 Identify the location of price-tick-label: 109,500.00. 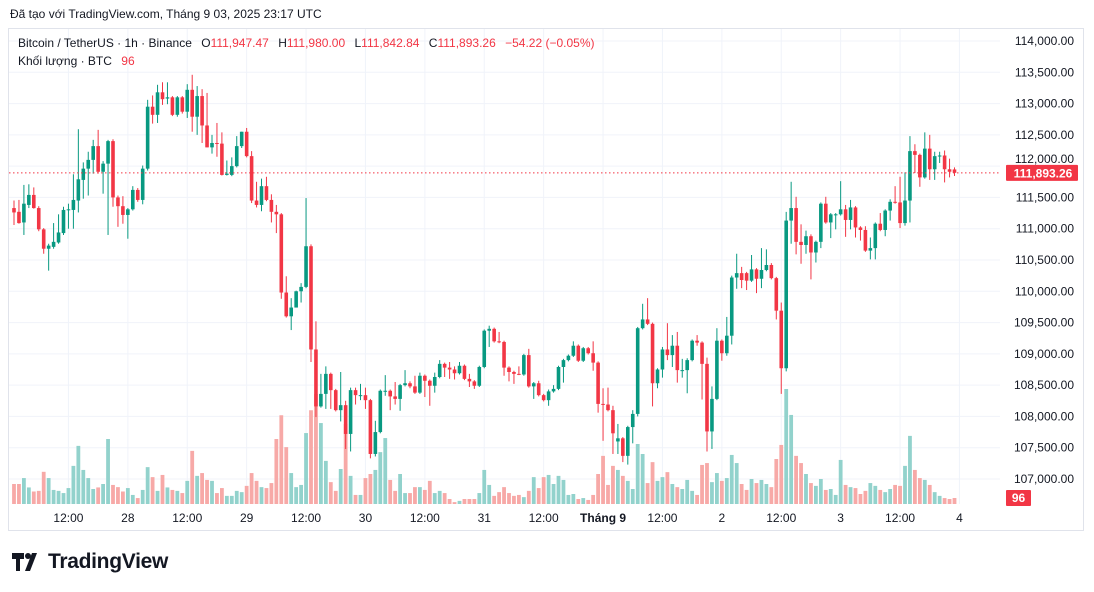
(1044, 323).